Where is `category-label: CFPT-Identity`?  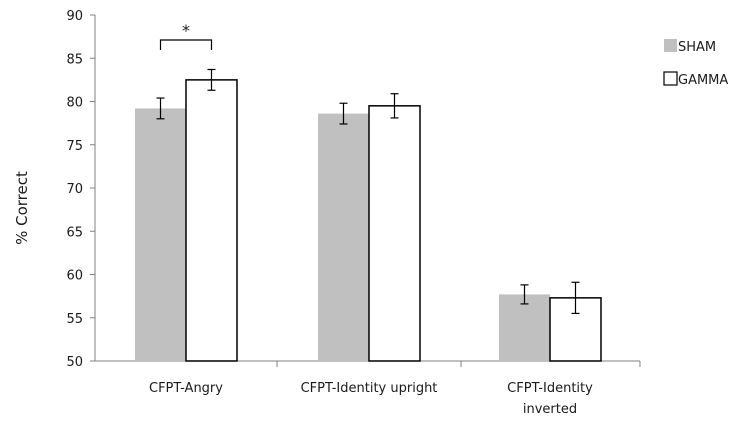
category-label: CFPT-Identity is located at coordinates (550, 388).